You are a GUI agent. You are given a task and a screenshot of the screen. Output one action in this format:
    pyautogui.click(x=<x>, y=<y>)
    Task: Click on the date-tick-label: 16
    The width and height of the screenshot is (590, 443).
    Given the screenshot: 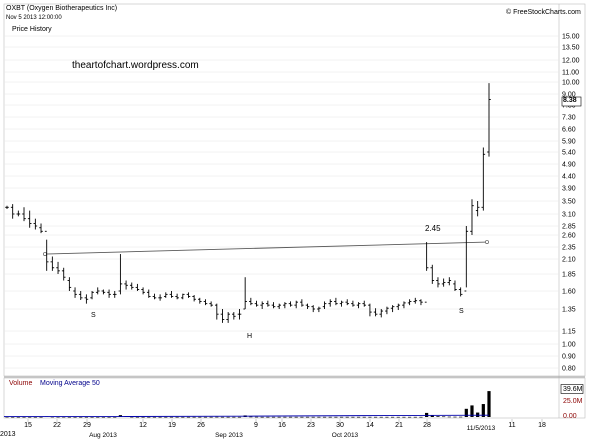 What is the action you would take?
    pyautogui.click(x=282, y=425)
    